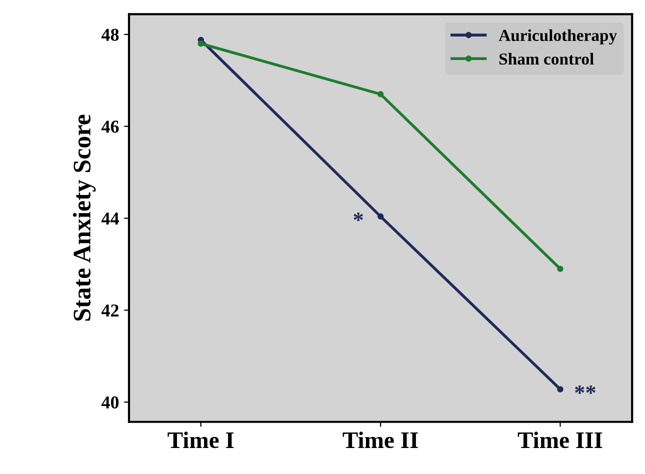 The image size is (645, 474). What do you see at coordinates (585, 389) in the screenshot?
I see `annotation: **` at bounding box center [585, 389].